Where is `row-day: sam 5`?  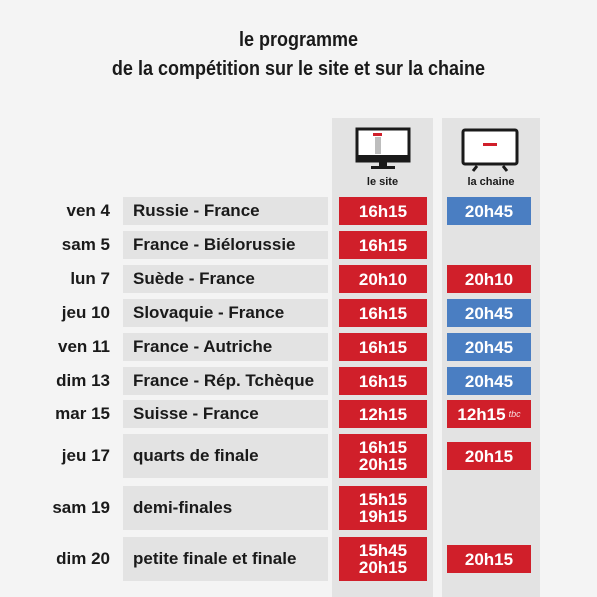 row-day: sam 5 is located at coordinates (85, 244).